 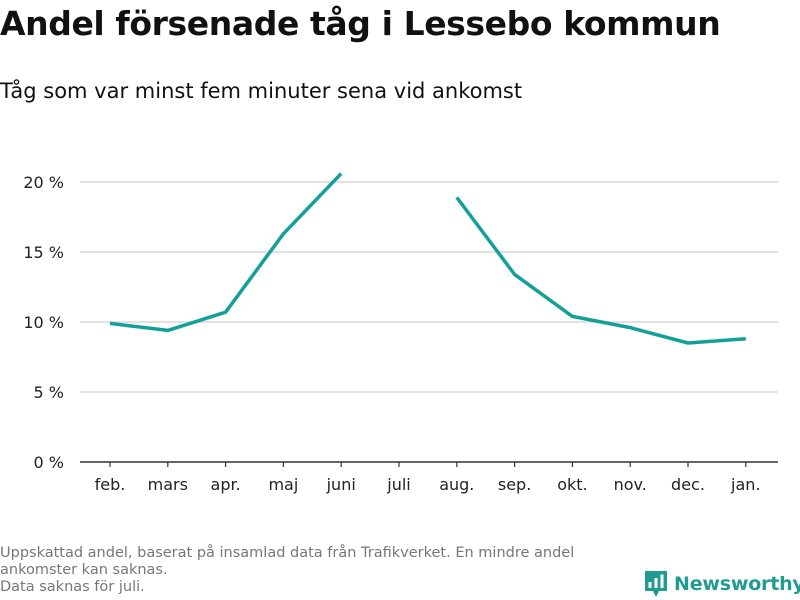 What do you see at coordinates (360, 23) in the screenshot?
I see `chart-title: Andel försenade tåg i Lessebo kommun` at bounding box center [360, 23].